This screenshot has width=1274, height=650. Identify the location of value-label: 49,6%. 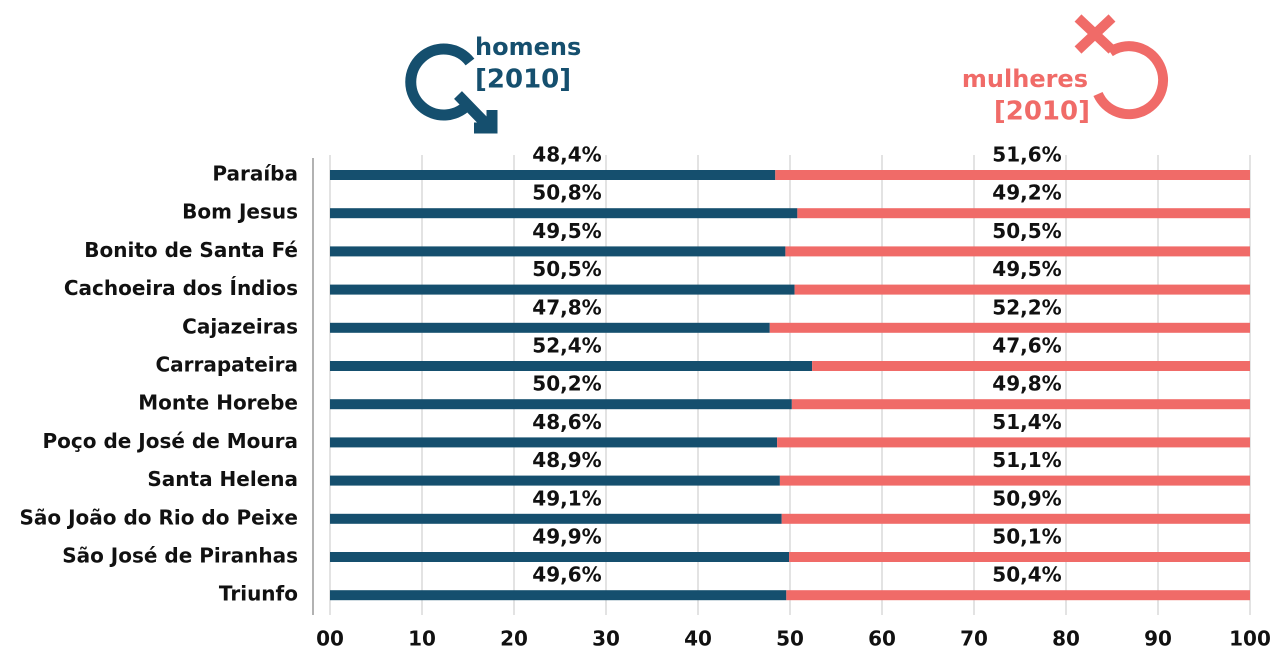
(566, 575).